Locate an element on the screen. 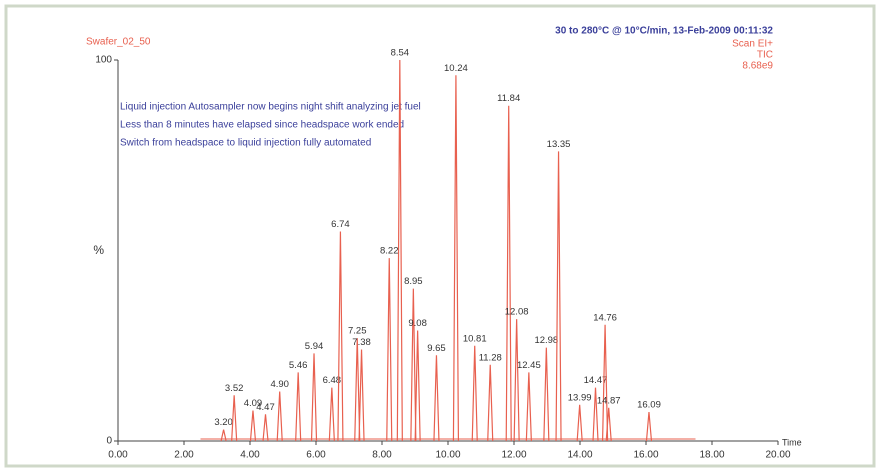 Image resolution: width=881 pixels, height=473 pixels. x-tick-label: 4.00 is located at coordinates (250, 455).